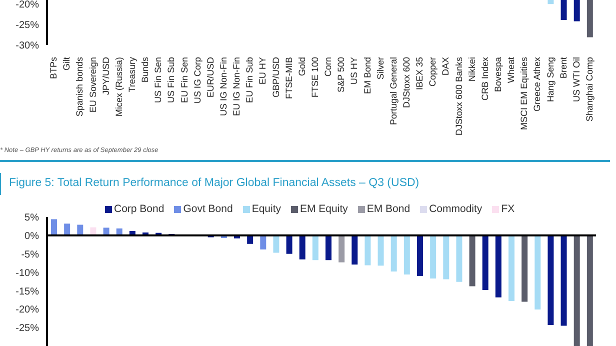  What do you see at coordinates (289, 78) in the screenshot?
I see `x-tick-label: FTSE-MIB` at bounding box center [289, 78].